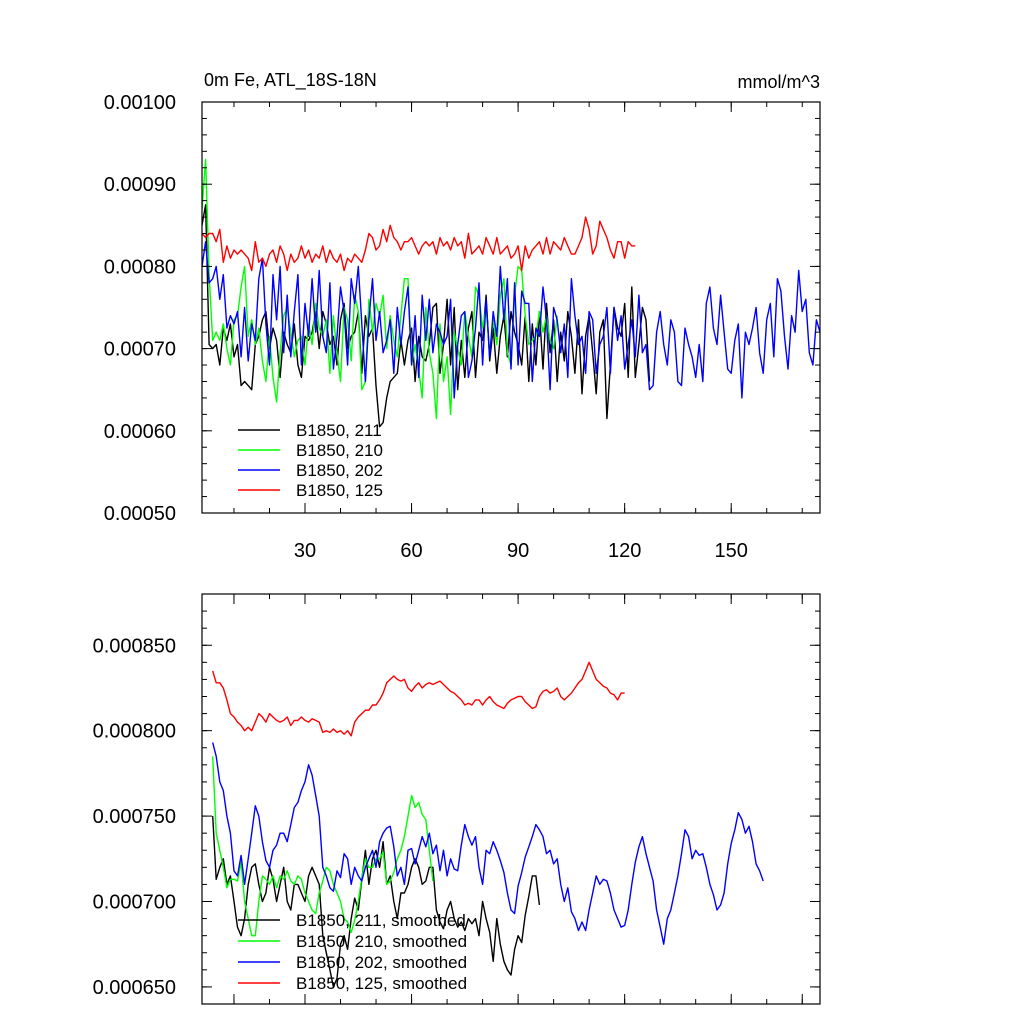 The width and height of the screenshot is (1024, 1029). What do you see at coordinates (339, 450) in the screenshot?
I see `legend-label: B1850, 210` at bounding box center [339, 450].